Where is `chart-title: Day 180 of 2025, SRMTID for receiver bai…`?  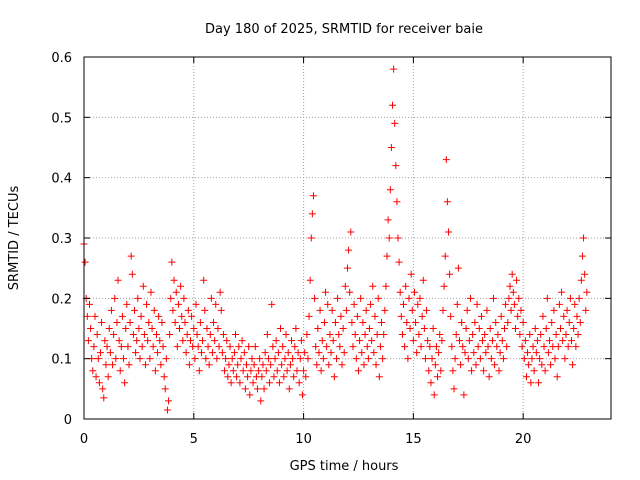 chart-title: Day 180 of 2025, SRMTID for receiver bai… is located at coordinates (344, 29).